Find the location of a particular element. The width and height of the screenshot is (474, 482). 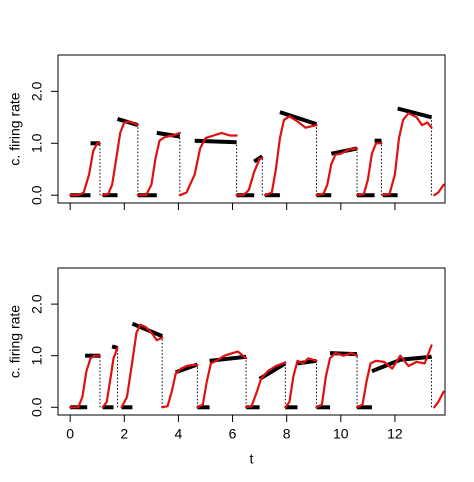

x-tick-label: 8 is located at coordinates (287, 434).